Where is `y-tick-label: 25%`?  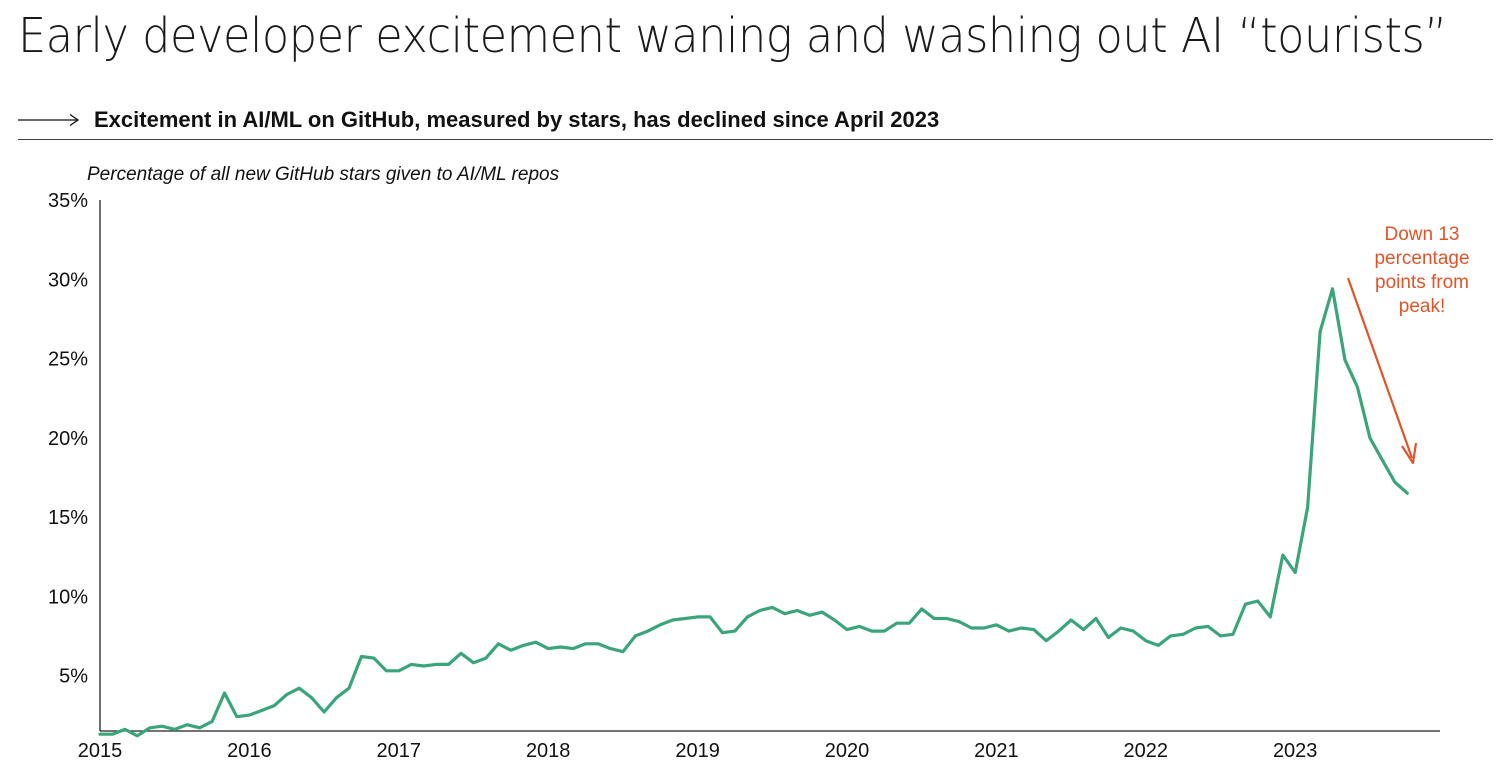
y-tick-label: 25% is located at coordinates (68, 360).